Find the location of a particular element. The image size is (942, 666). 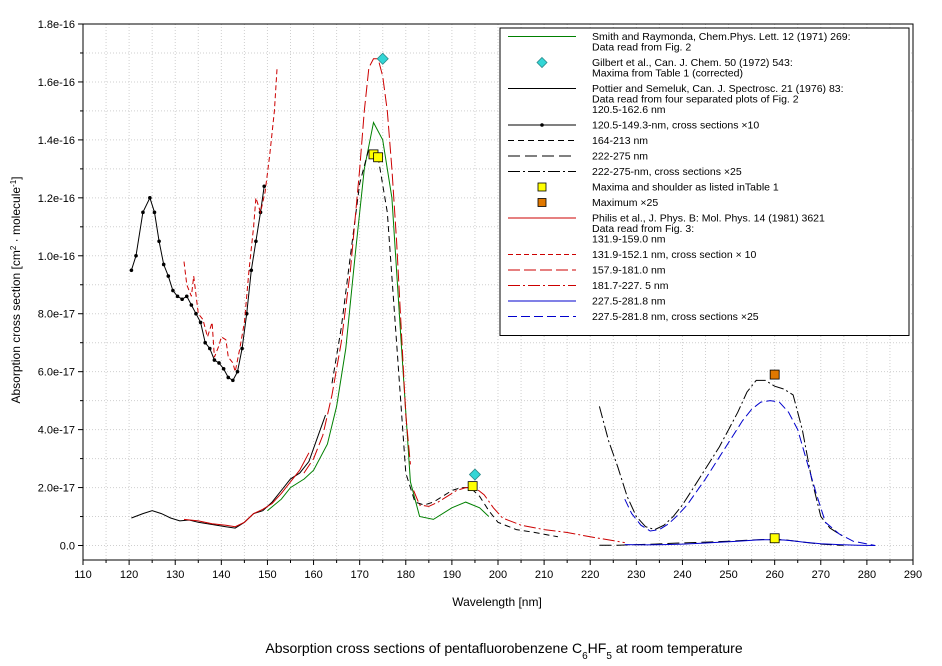

y-tick-label: 1.8e-16 is located at coordinates (56, 25).